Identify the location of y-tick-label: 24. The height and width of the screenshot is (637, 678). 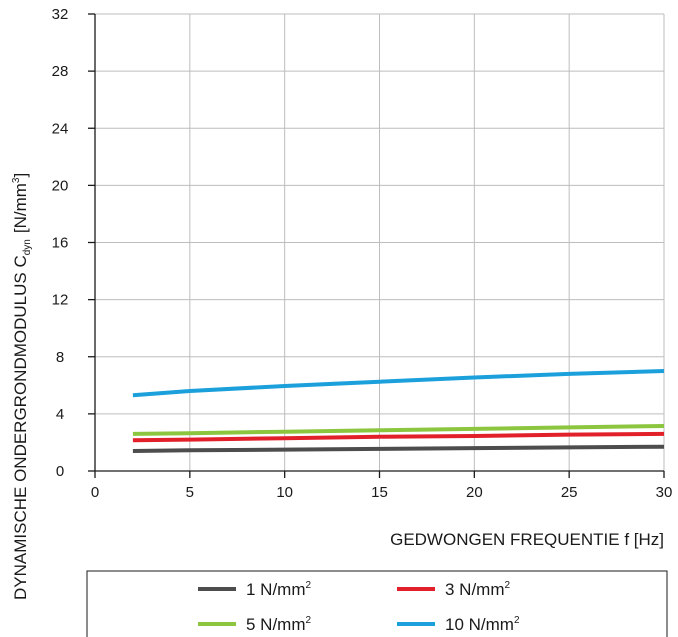
(60, 128).